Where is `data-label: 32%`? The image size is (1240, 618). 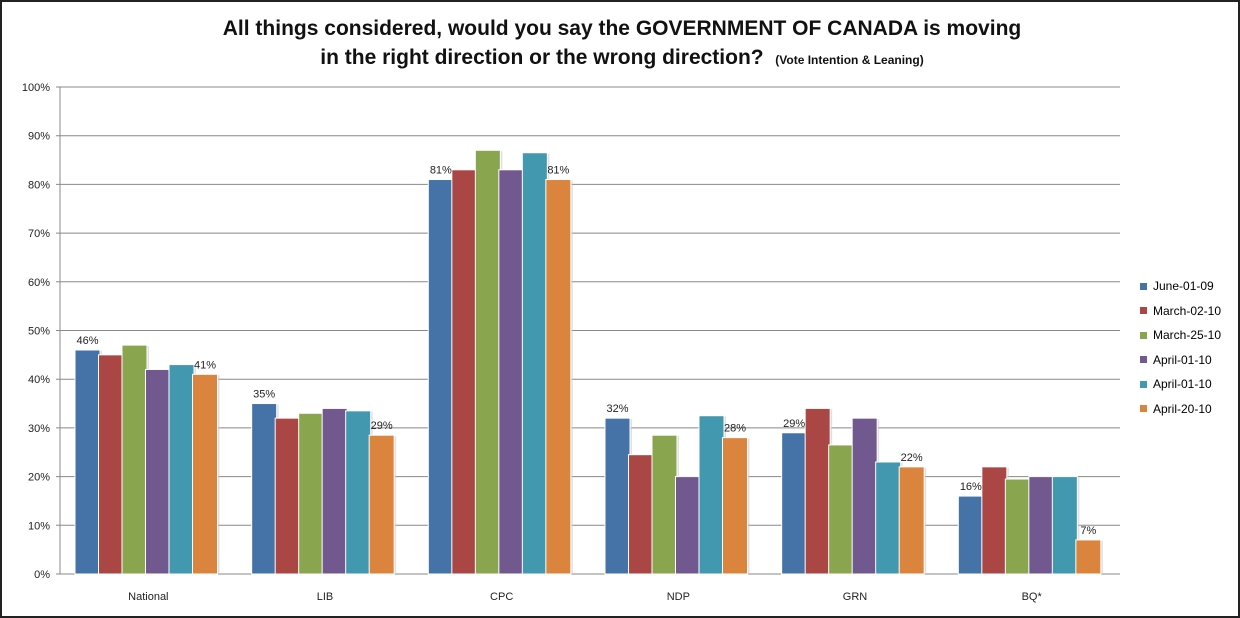 data-label: 32% is located at coordinates (617, 409).